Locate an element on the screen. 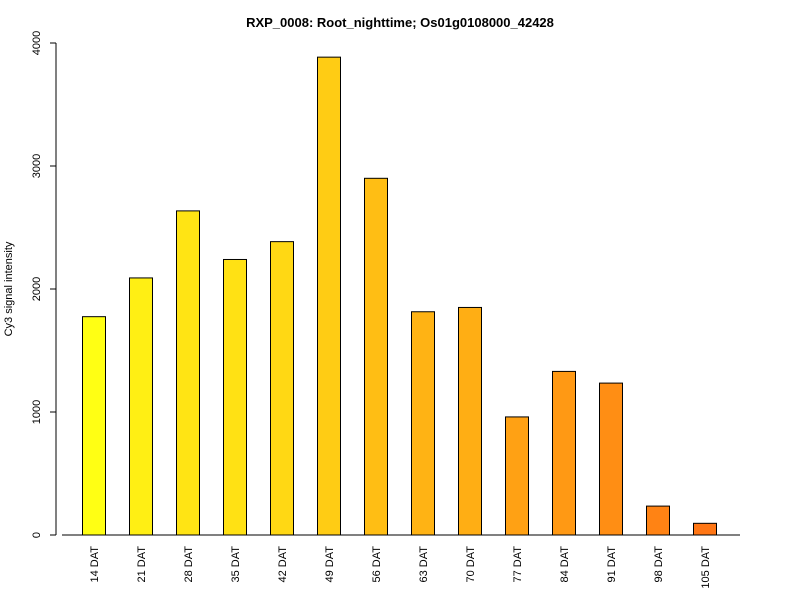 Image resolution: width=800 pixels, height=605 pixels. x-tick-label: 70 DAT is located at coordinates (471, 564).